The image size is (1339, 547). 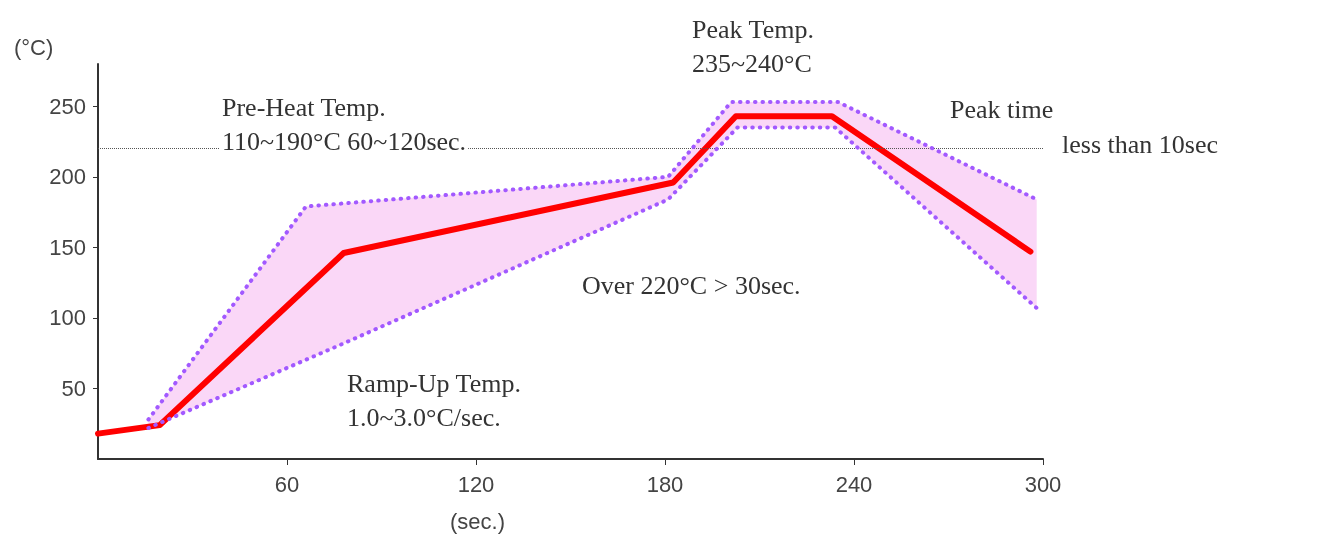 I want to click on text: less than 10sec, so click(x=1140, y=144).